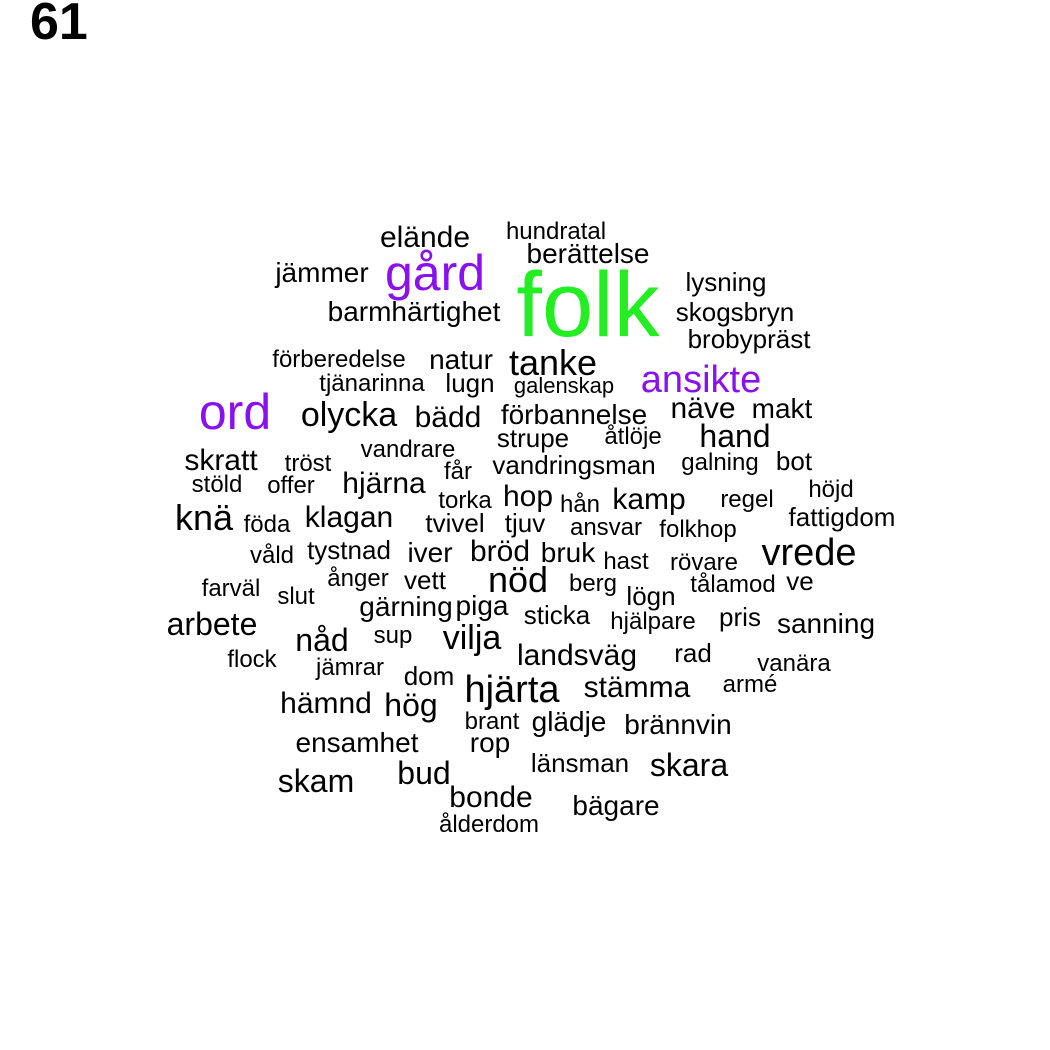 The width and height of the screenshot is (1050, 1050). Describe the element at coordinates (339, 359) in the screenshot. I see `cloud-word-forberedelse: förberedelse` at that location.